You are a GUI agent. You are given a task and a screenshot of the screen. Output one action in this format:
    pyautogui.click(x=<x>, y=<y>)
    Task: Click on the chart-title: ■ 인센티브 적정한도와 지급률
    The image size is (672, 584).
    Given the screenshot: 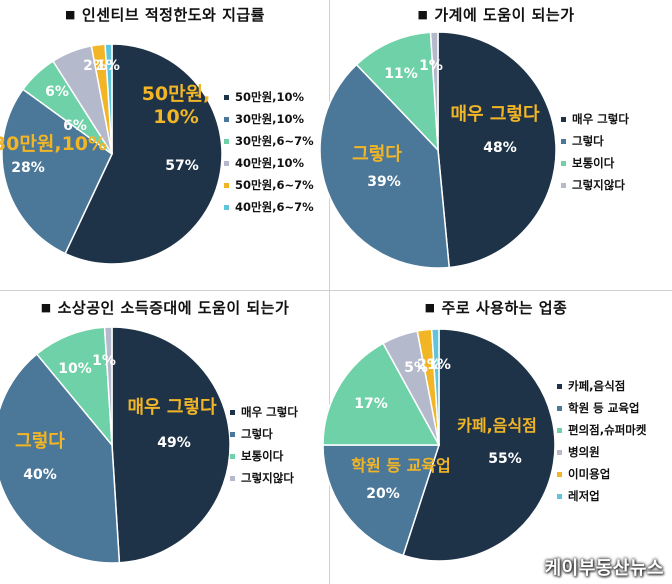 What is the action you would take?
    pyautogui.click(x=165, y=15)
    